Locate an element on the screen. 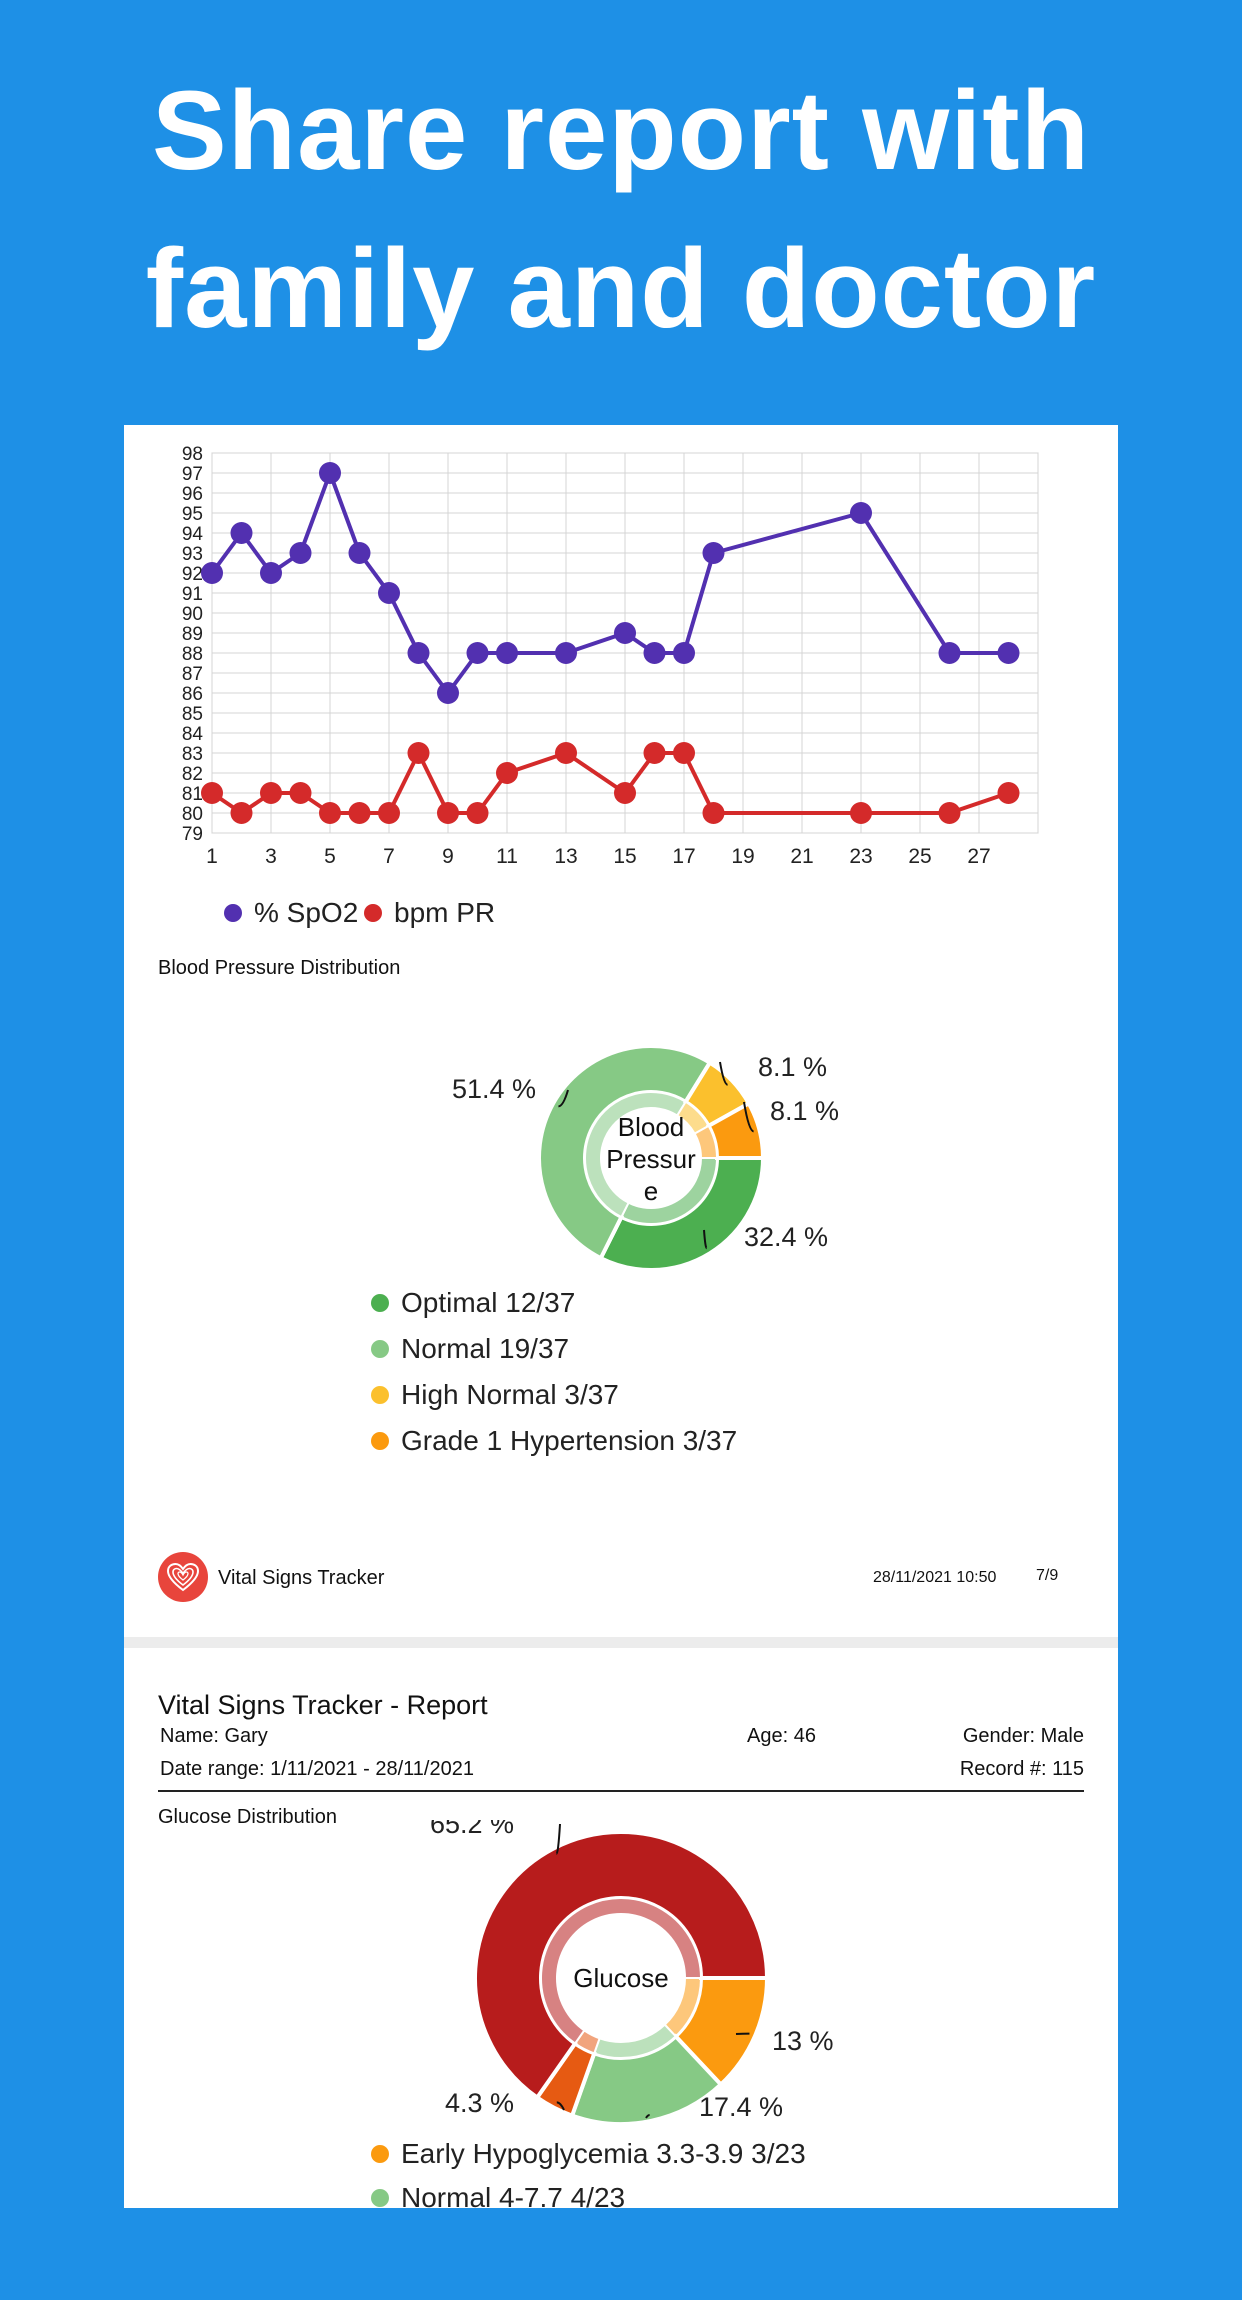 The image size is (1242, 2300). x-tick-label: 25 is located at coordinates (919, 856).